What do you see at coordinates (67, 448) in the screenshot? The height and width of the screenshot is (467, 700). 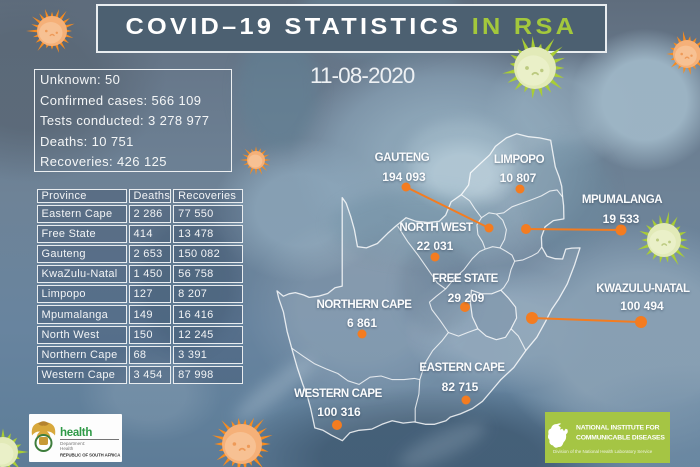 I see `svg-text: Health` at bounding box center [67, 448].